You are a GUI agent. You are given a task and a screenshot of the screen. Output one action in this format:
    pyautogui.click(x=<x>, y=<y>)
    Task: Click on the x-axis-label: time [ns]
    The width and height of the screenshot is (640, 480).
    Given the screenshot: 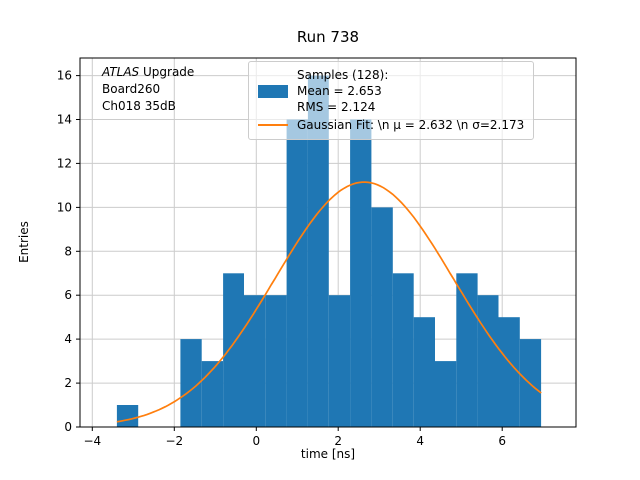 What is the action you would take?
    pyautogui.click(x=328, y=454)
    